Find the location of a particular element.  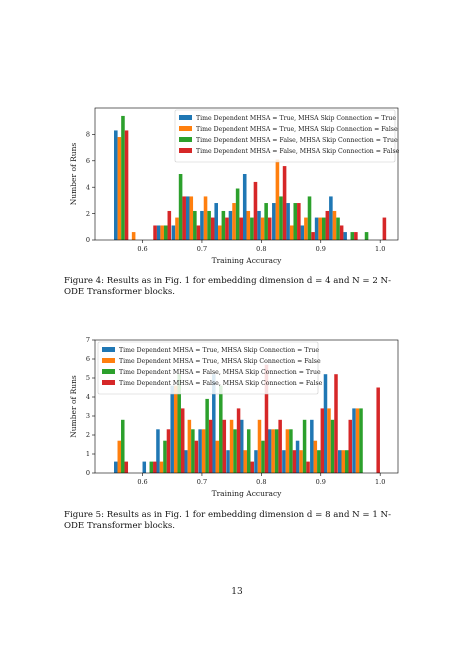

legend-box is located at coordinates (208, 368).